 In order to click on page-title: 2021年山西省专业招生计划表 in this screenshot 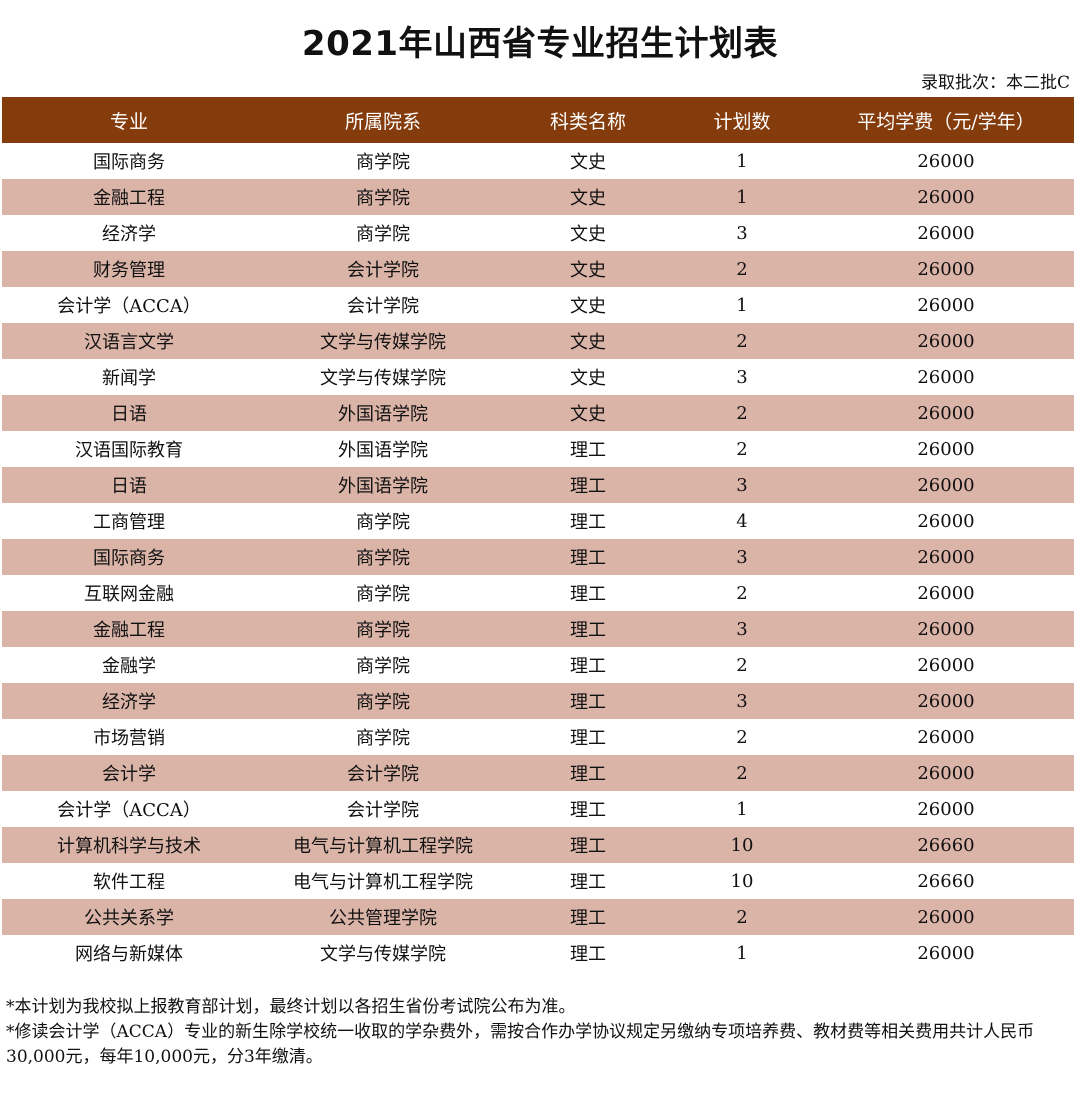, I will do `click(540, 44)`.